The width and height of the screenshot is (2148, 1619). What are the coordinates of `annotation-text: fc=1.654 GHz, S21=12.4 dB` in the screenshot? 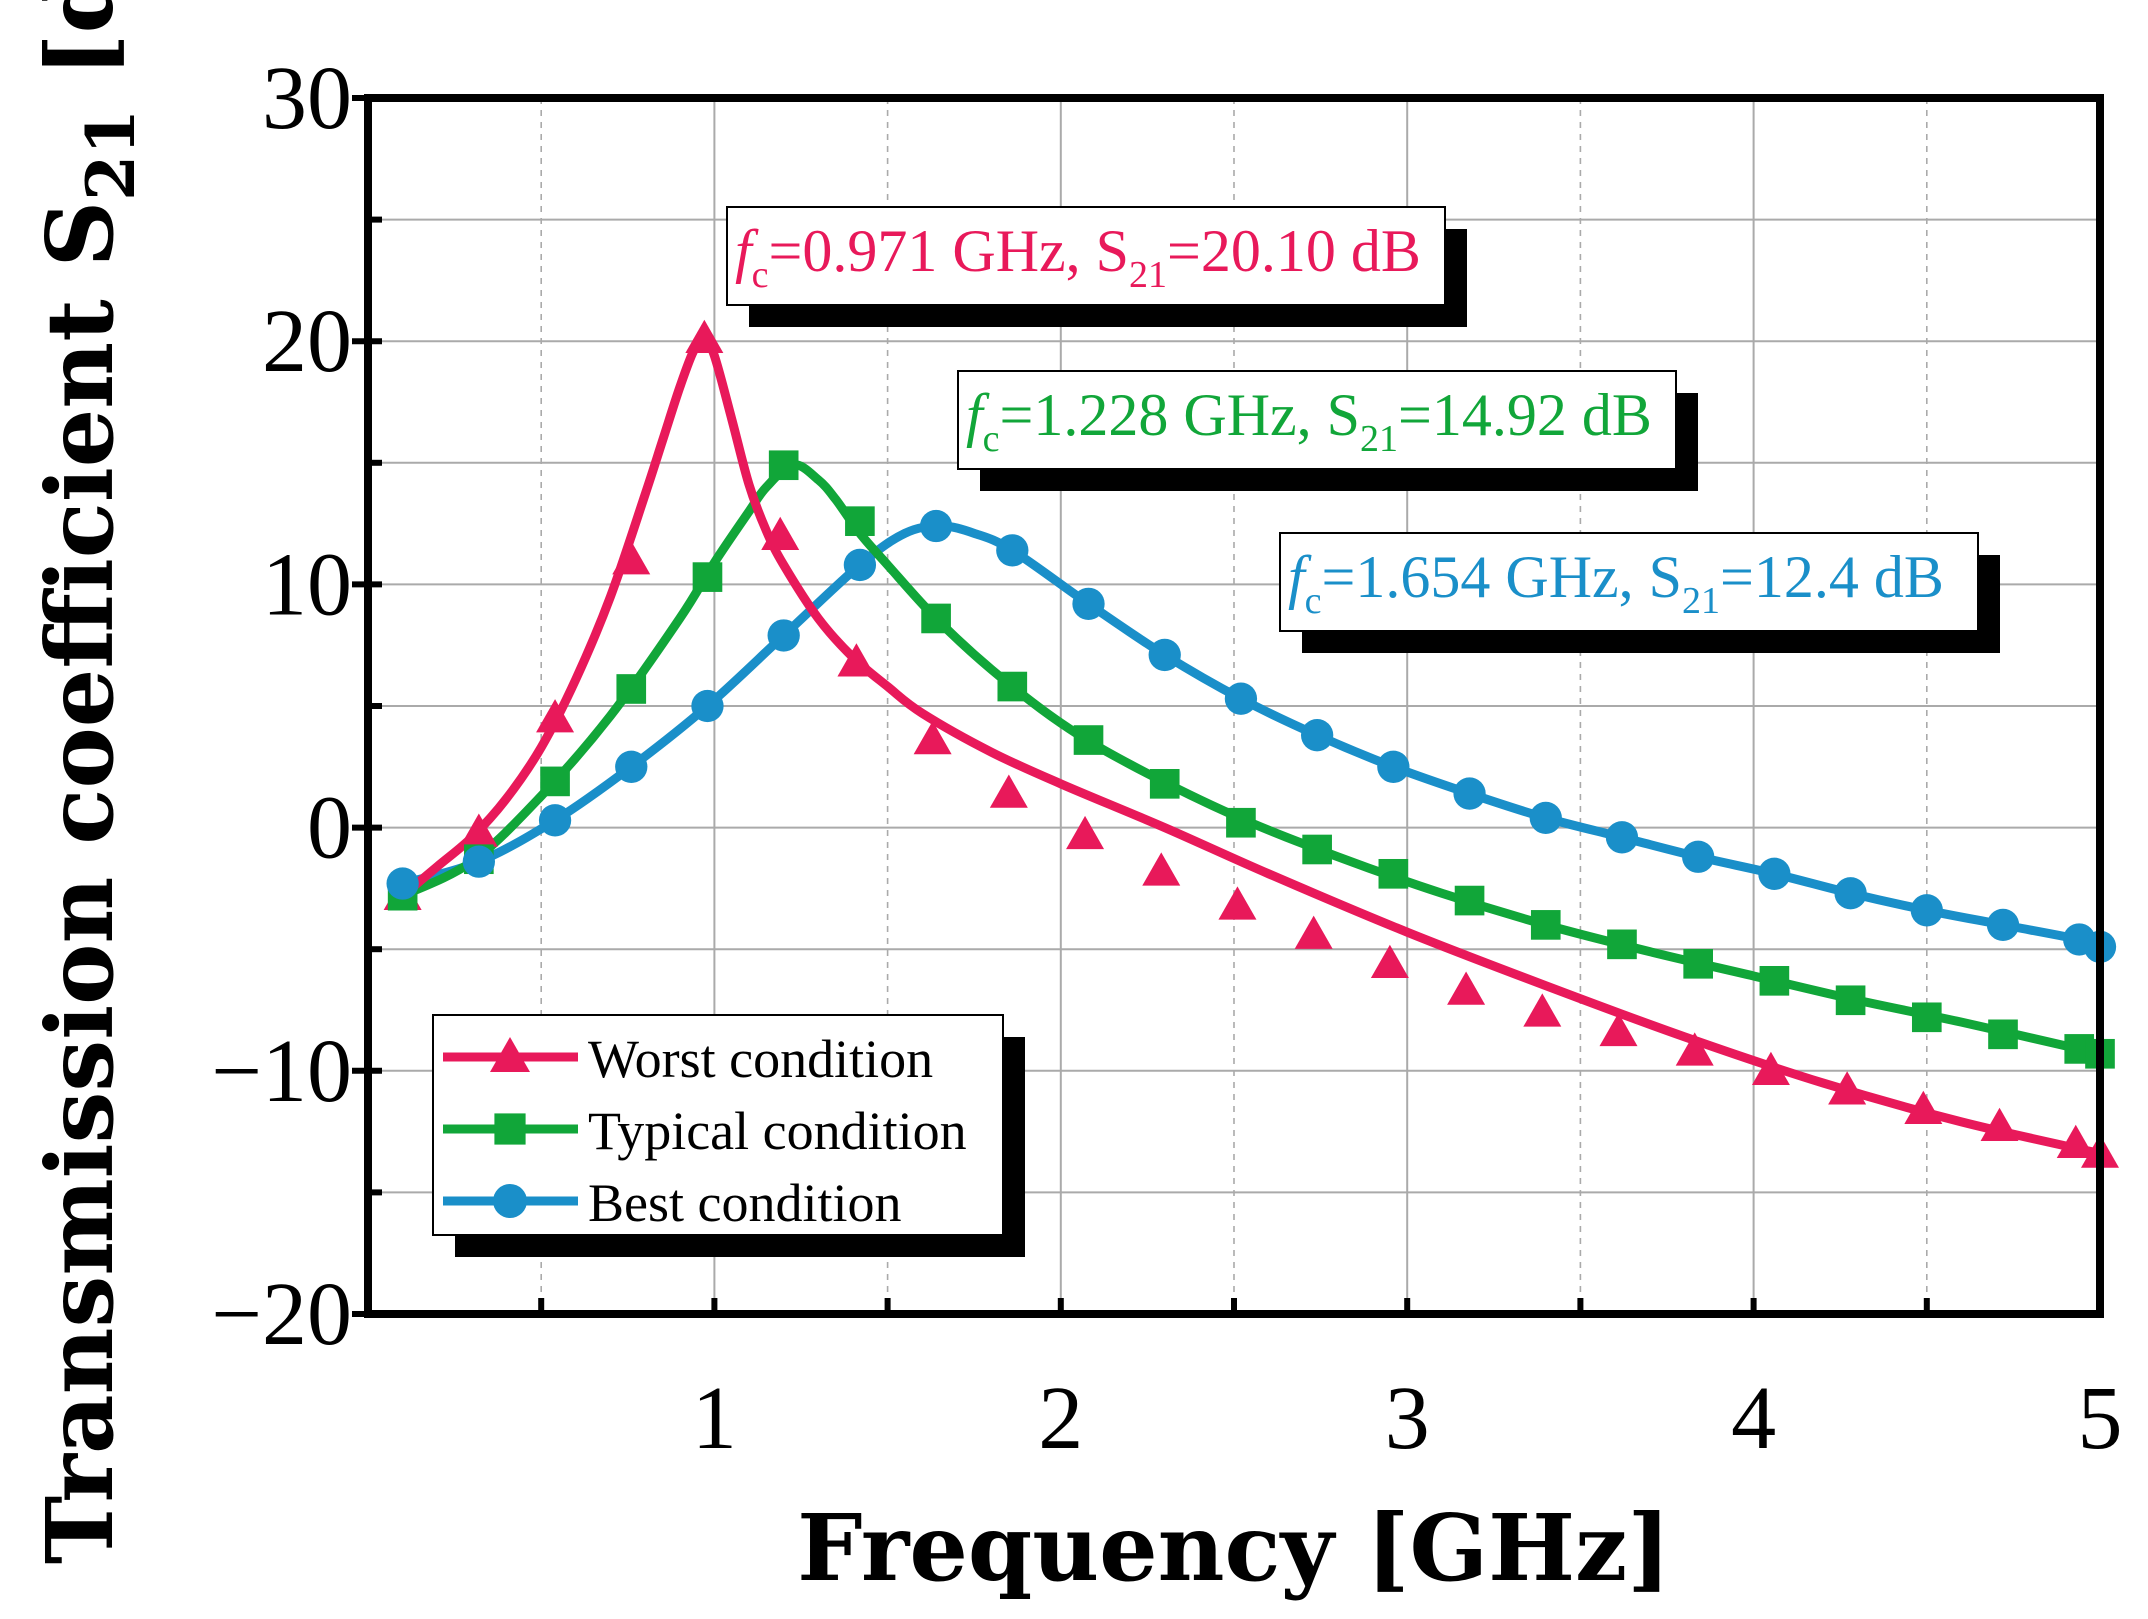 It's located at (1616, 583).